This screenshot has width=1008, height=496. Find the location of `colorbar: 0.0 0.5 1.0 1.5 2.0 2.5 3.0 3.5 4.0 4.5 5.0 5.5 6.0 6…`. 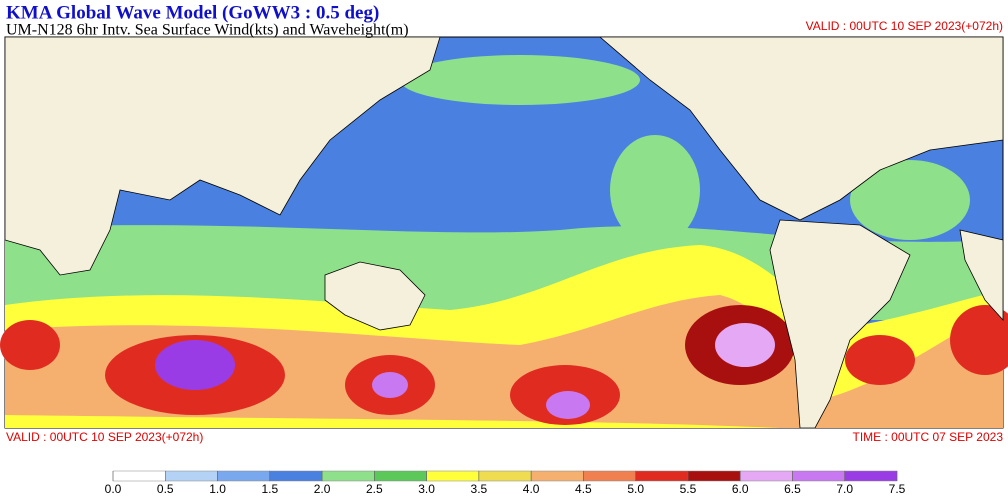

colorbar: 0.0 0.5 1.0 1.5 2.0 2.5 3.0 3.5 4.0 4.5 5.0 5.5 6.0 6… is located at coordinates (505, 483).